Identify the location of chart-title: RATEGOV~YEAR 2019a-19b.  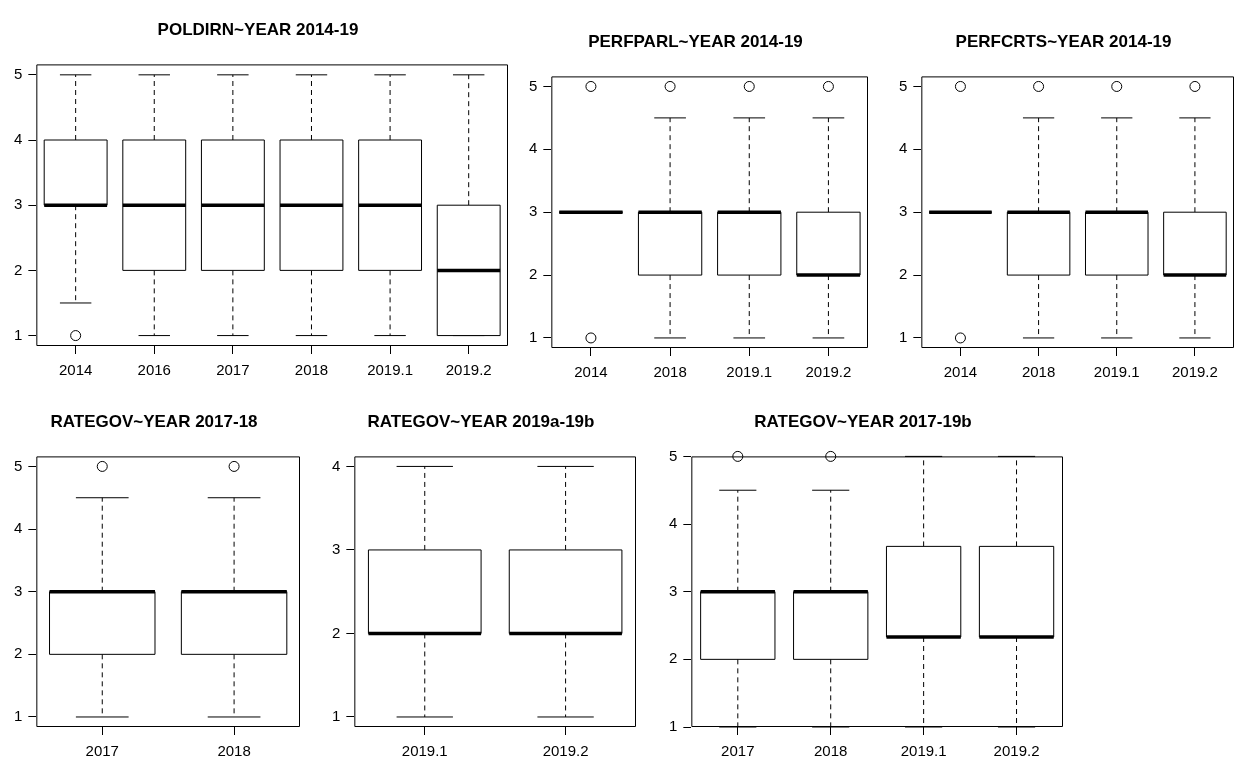
(481, 421).